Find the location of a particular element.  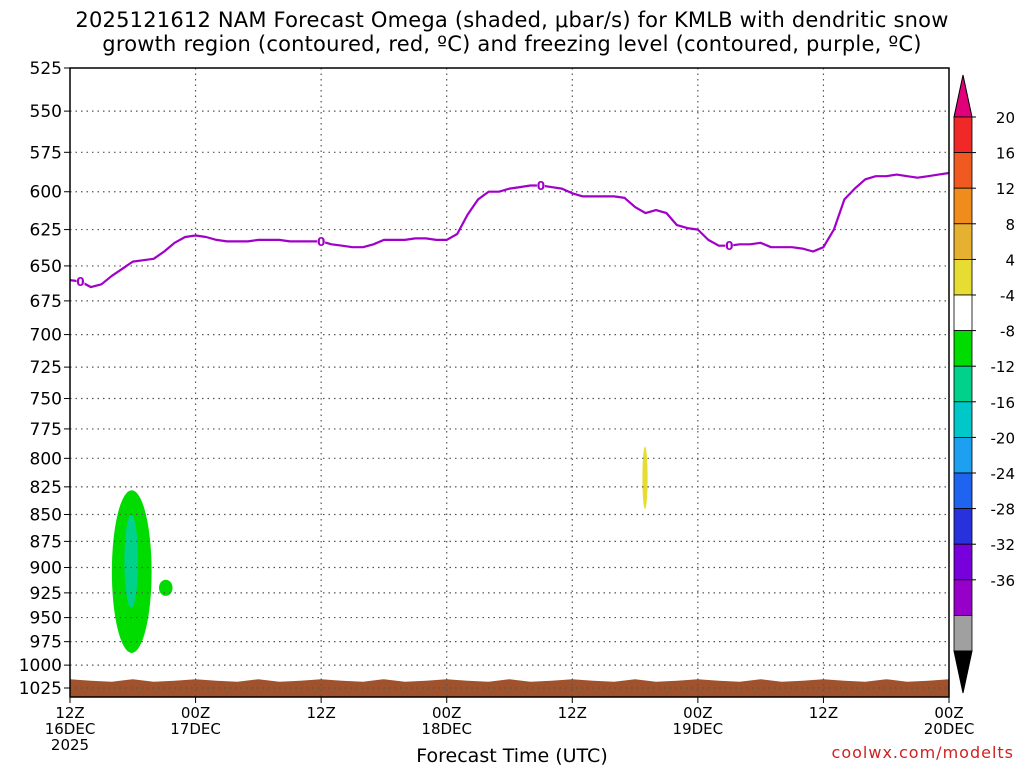

colorbar-label: -36 is located at coordinates (1003, 581).